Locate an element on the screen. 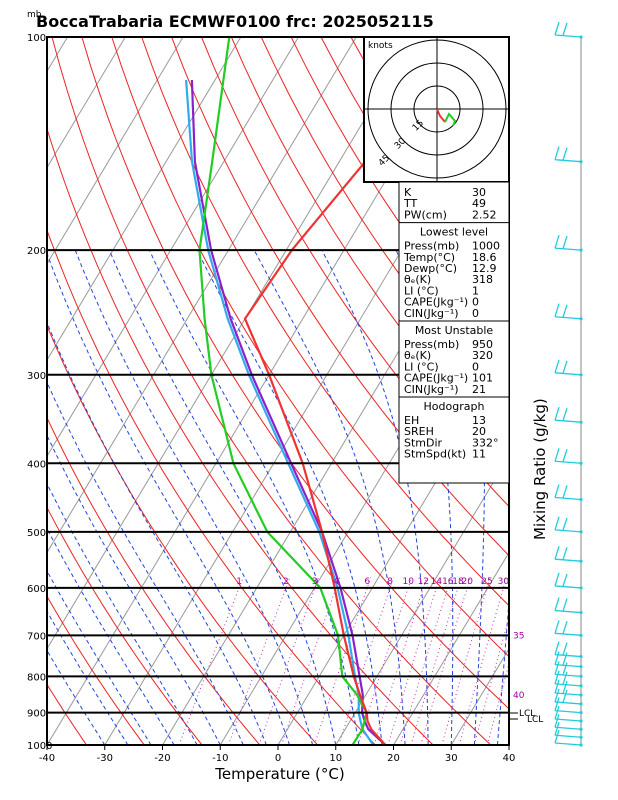  panel-label: PW(cm) is located at coordinates (425, 214).